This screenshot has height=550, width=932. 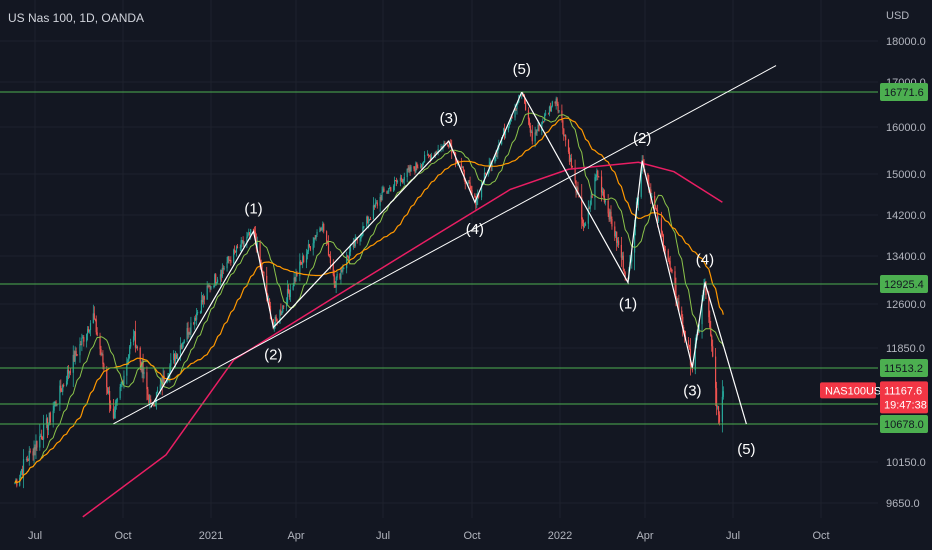 What do you see at coordinates (903, 391) in the screenshot?
I see `last-price-label: 11167.6` at bounding box center [903, 391].